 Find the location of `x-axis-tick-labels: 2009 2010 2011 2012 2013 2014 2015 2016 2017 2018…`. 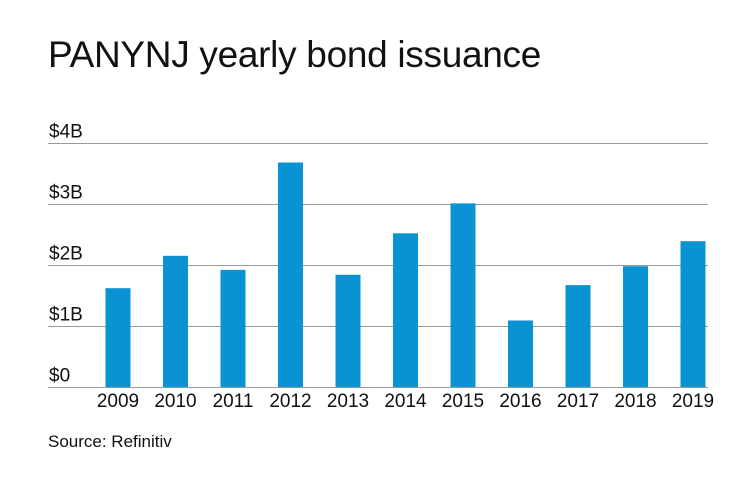

x-axis-tick-labels: 2009 2010 2011 2012 2013 2014 2015 2016 2017 2018… is located at coordinates (405, 401).